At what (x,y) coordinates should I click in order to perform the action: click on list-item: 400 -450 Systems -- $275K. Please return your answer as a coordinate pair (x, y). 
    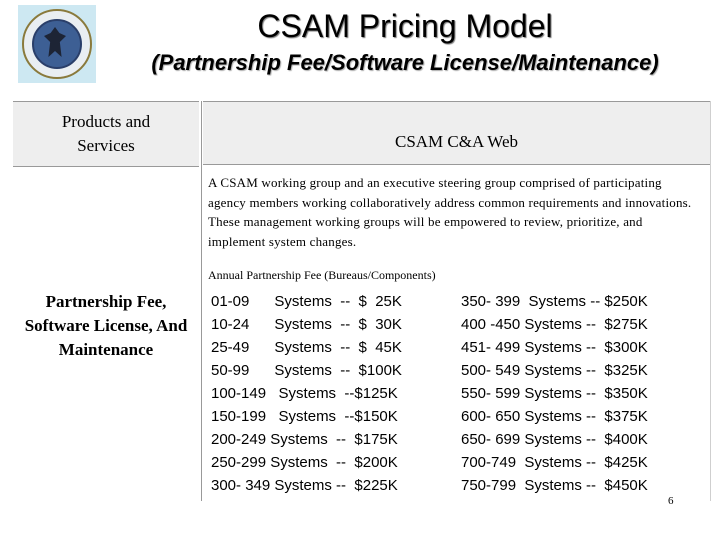
    Looking at the image, I should click on (554, 324).